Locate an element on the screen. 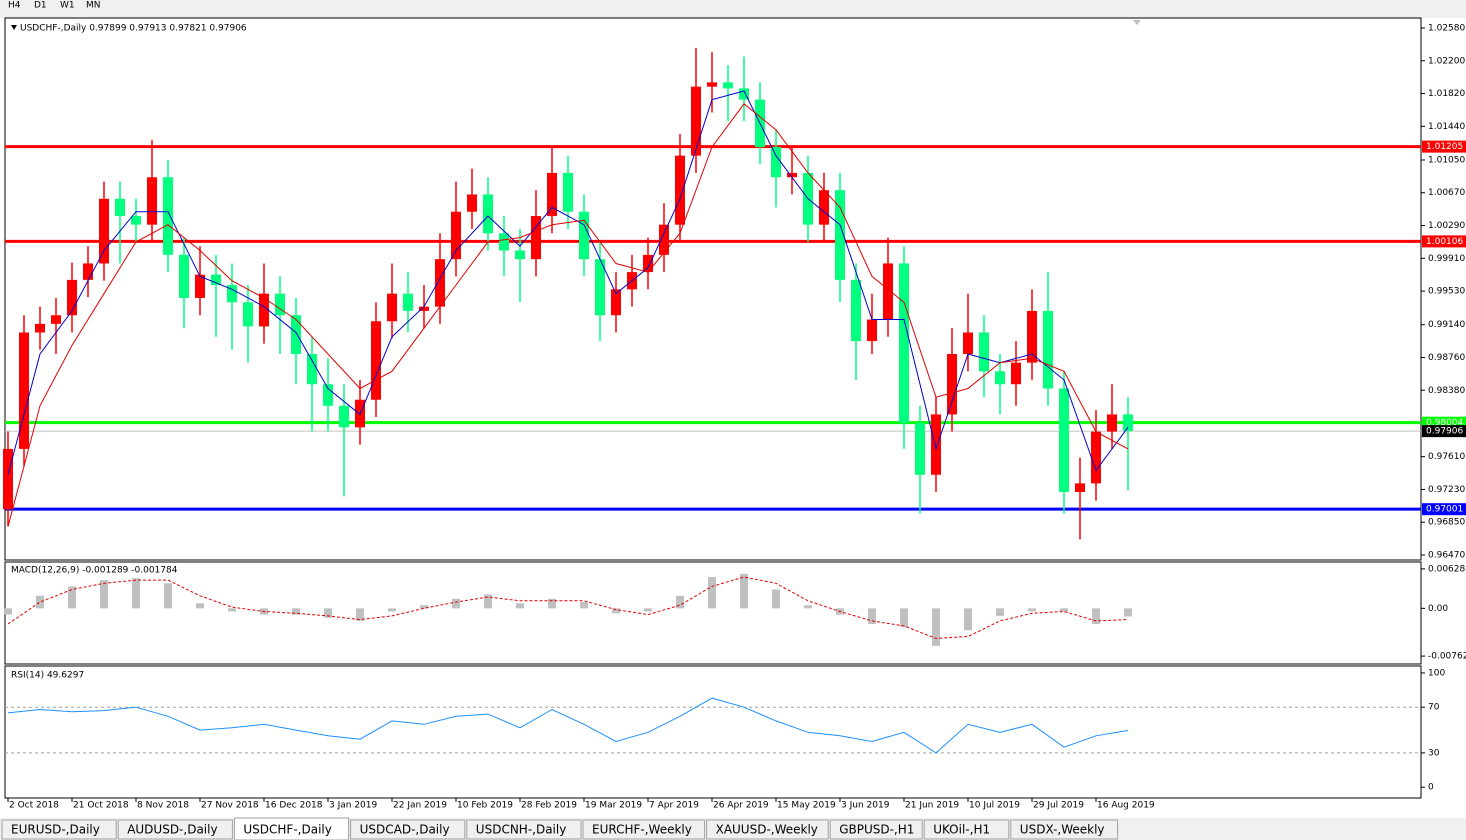 The width and height of the screenshot is (1466, 840). tab-label: UKOil-,H1 is located at coordinates (961, 830).